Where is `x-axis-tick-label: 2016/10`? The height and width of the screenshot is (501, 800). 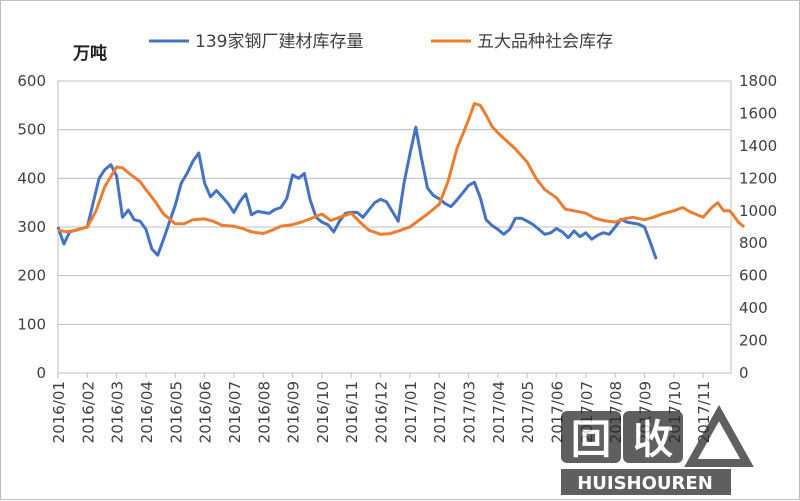
x-axis-tick-label: 2016/10 is located at coordinates (323, 412).